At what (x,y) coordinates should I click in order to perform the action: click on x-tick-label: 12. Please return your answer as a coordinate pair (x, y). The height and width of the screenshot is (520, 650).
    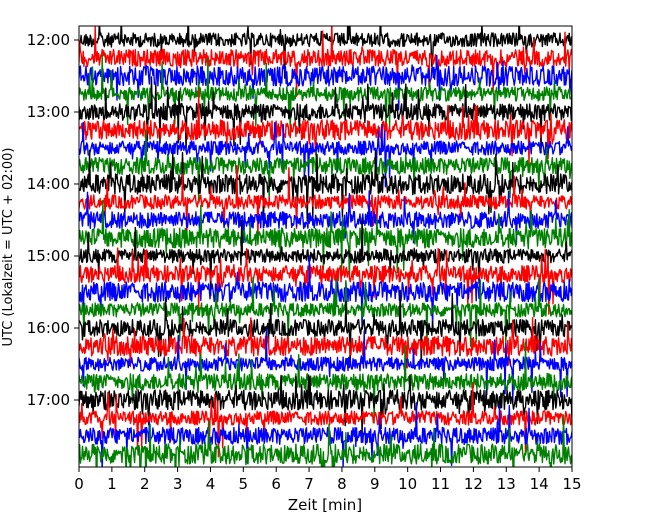
    Looking at the image, I should click on (473, 484).